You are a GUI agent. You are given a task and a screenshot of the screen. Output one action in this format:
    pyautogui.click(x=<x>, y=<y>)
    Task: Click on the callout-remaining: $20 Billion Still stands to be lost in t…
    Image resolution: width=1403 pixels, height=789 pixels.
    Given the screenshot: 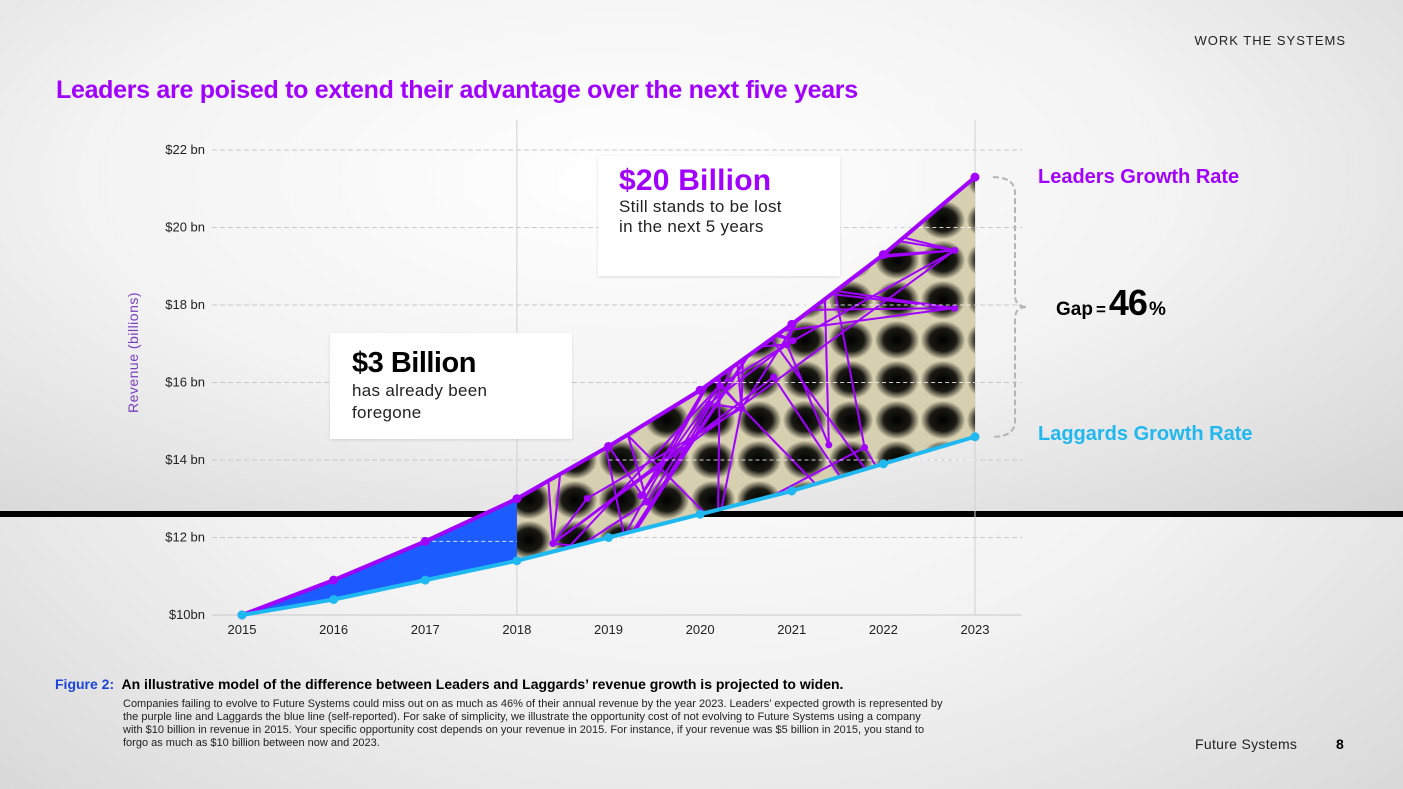 What is the action you would take?
    pyautogui.click(x=719, y=216)
    